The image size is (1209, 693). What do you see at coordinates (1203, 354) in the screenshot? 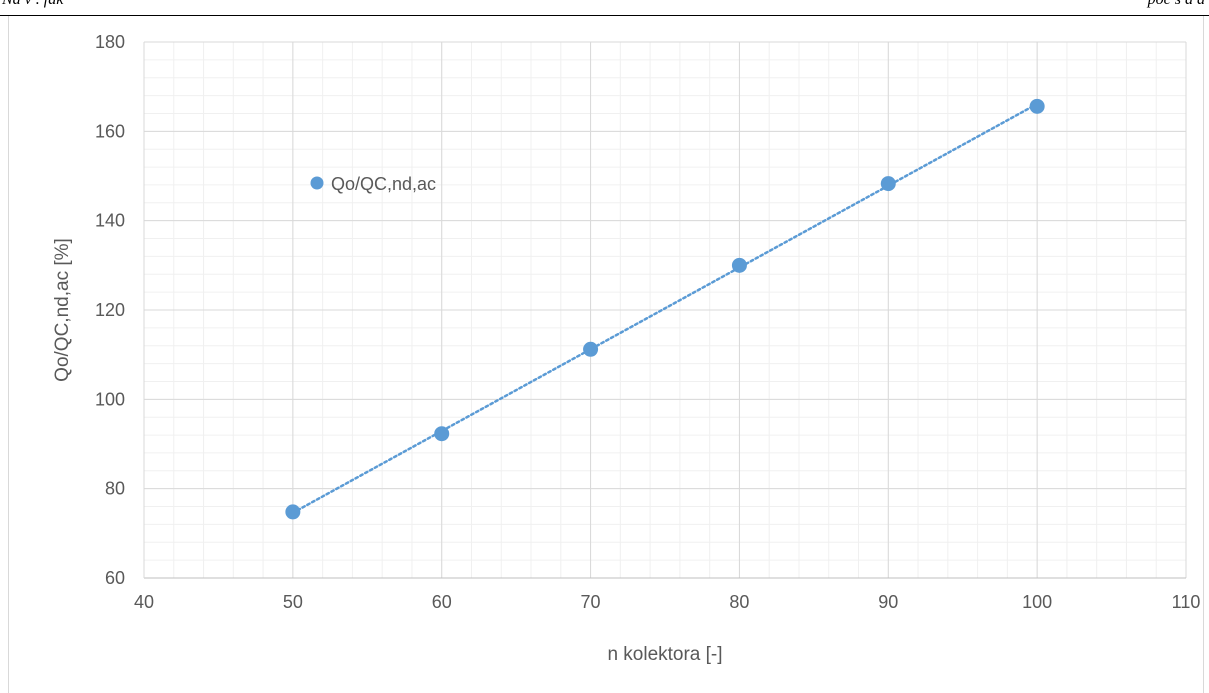
I see `chart-frame-right` at bounding box center [1203, 354].